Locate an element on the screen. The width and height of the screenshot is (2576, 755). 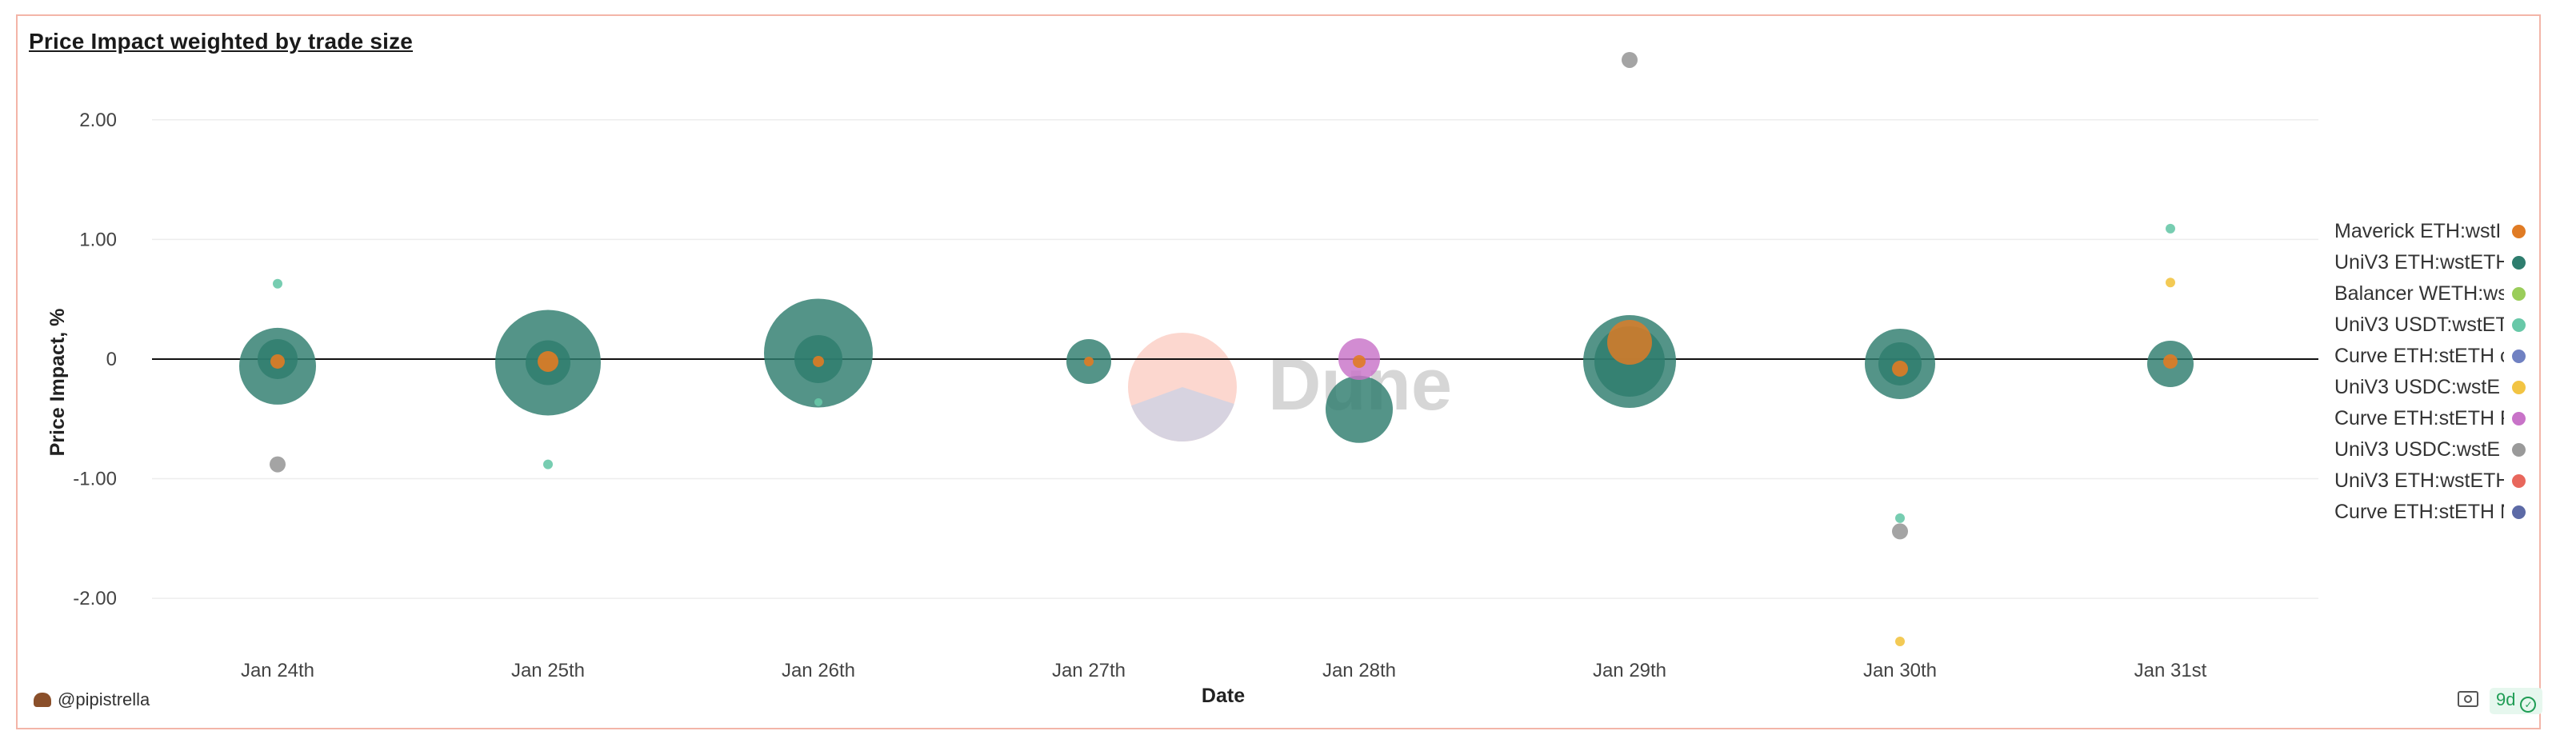
legend-label: Curve ETH:stETH c is located at coordinates (2419, 356).